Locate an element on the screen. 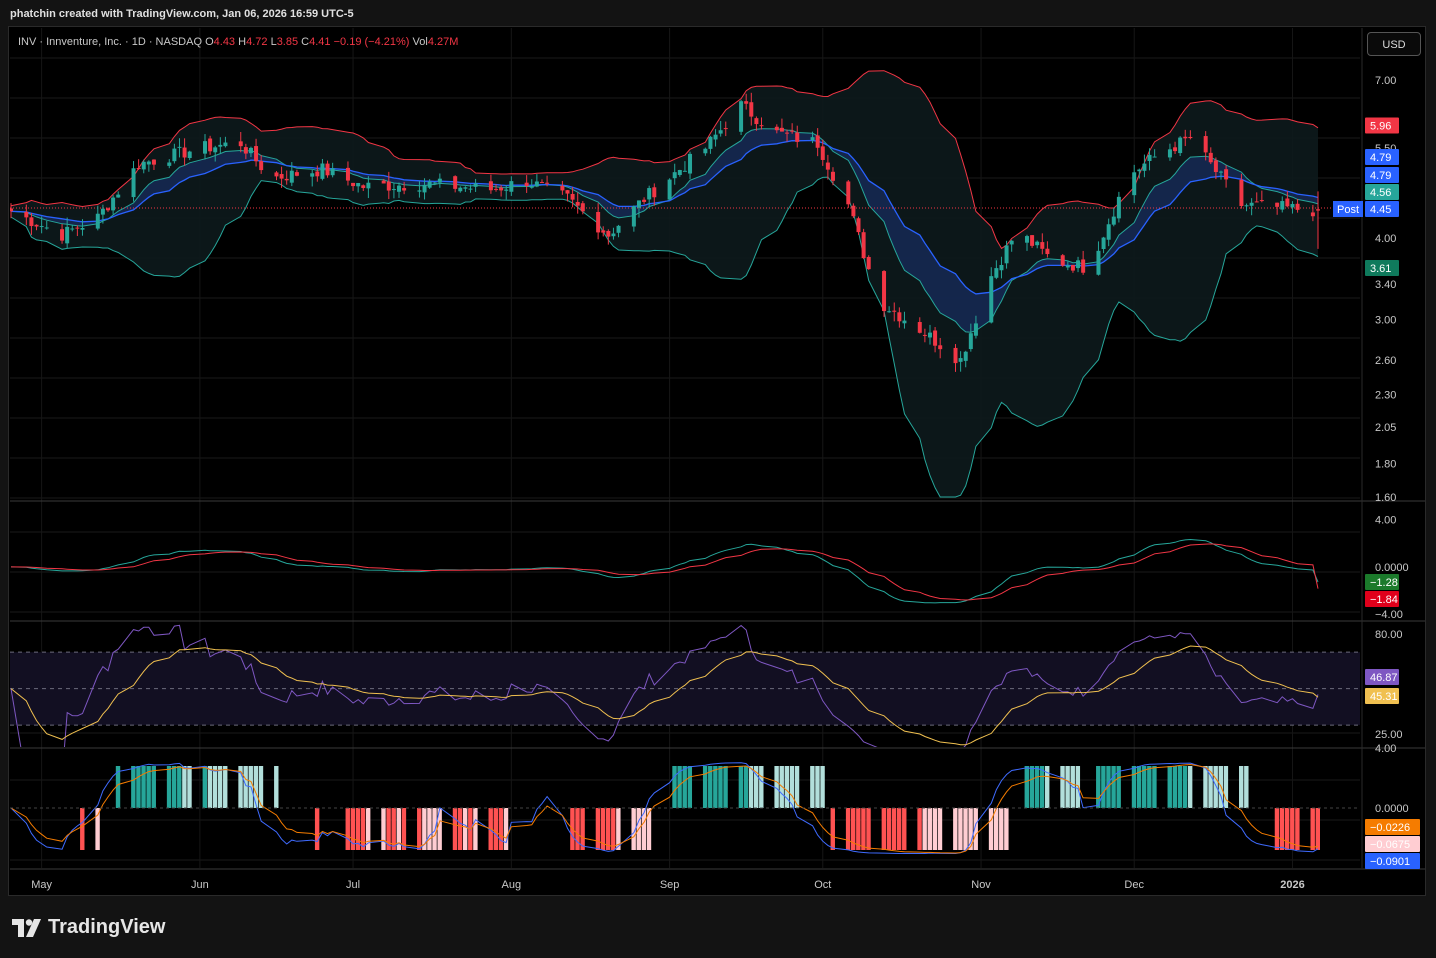 The height and width of the screenshot is (958, 1436). volume-value: 4.27M is located at coordinates (443, 42).